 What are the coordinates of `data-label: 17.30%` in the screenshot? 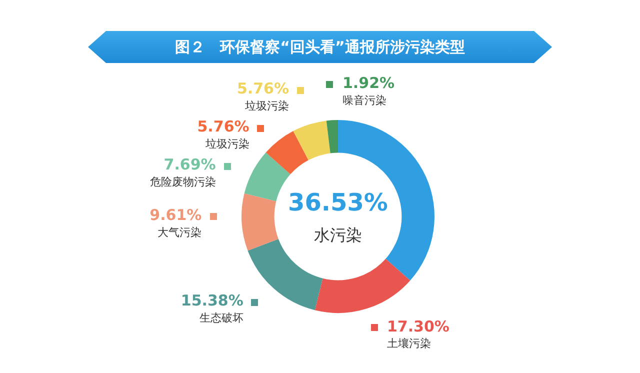 It's located at (418, 326).